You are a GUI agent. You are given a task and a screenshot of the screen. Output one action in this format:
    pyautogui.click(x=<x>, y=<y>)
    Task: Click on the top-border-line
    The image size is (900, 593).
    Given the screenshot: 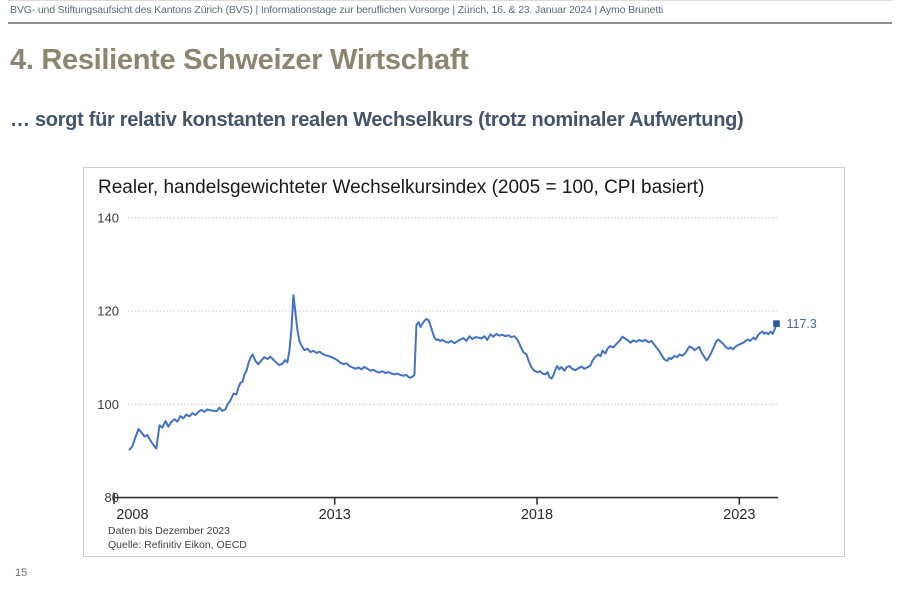 What is the action you would take?
    pyautogui.click(x=450, y=0)
    